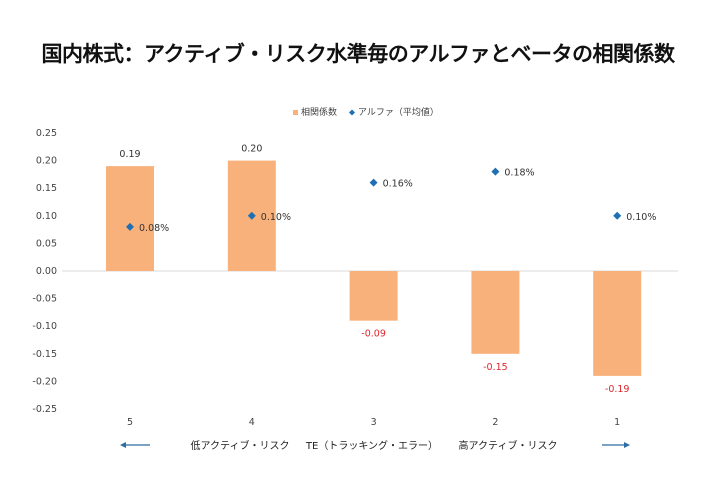 Image resolution: width=716 pixels, height=500 pixels. I want to click on low-risk-label: 低アクティブ・リスク, so click(240, 445).